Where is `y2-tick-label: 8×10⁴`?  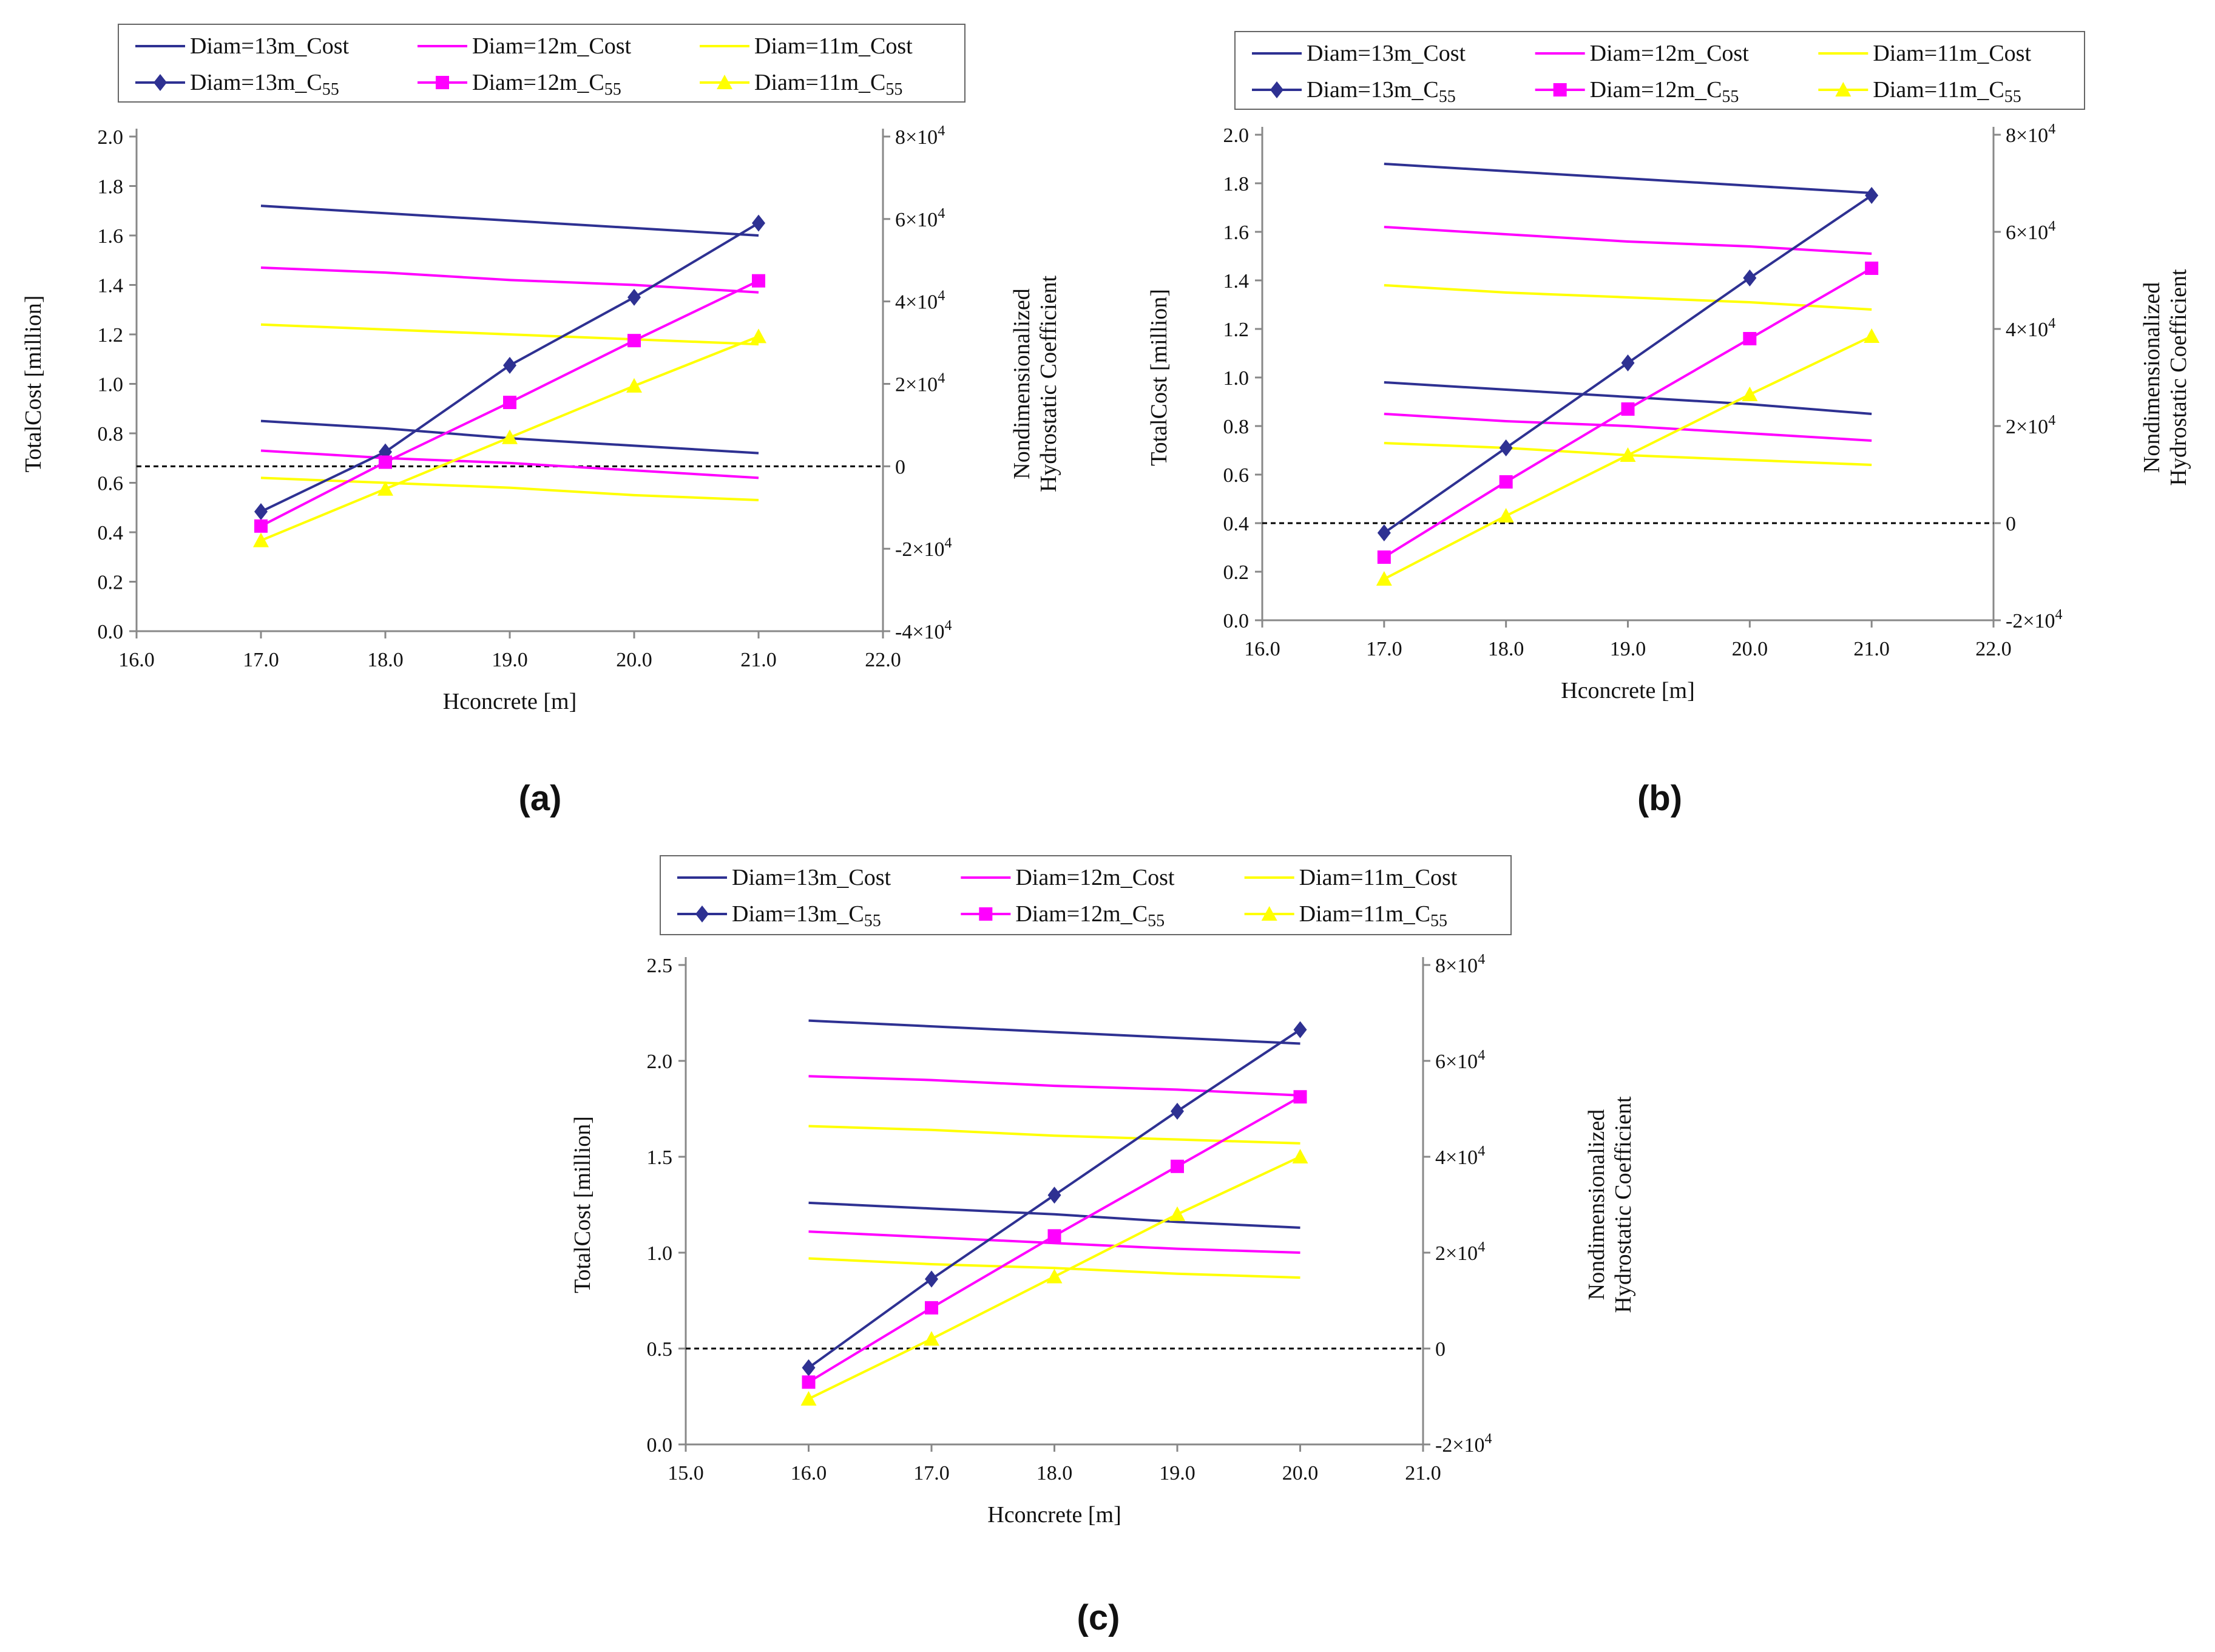 y2-tick-label: 8×10⁴ is located at coordinates (1460, 964).